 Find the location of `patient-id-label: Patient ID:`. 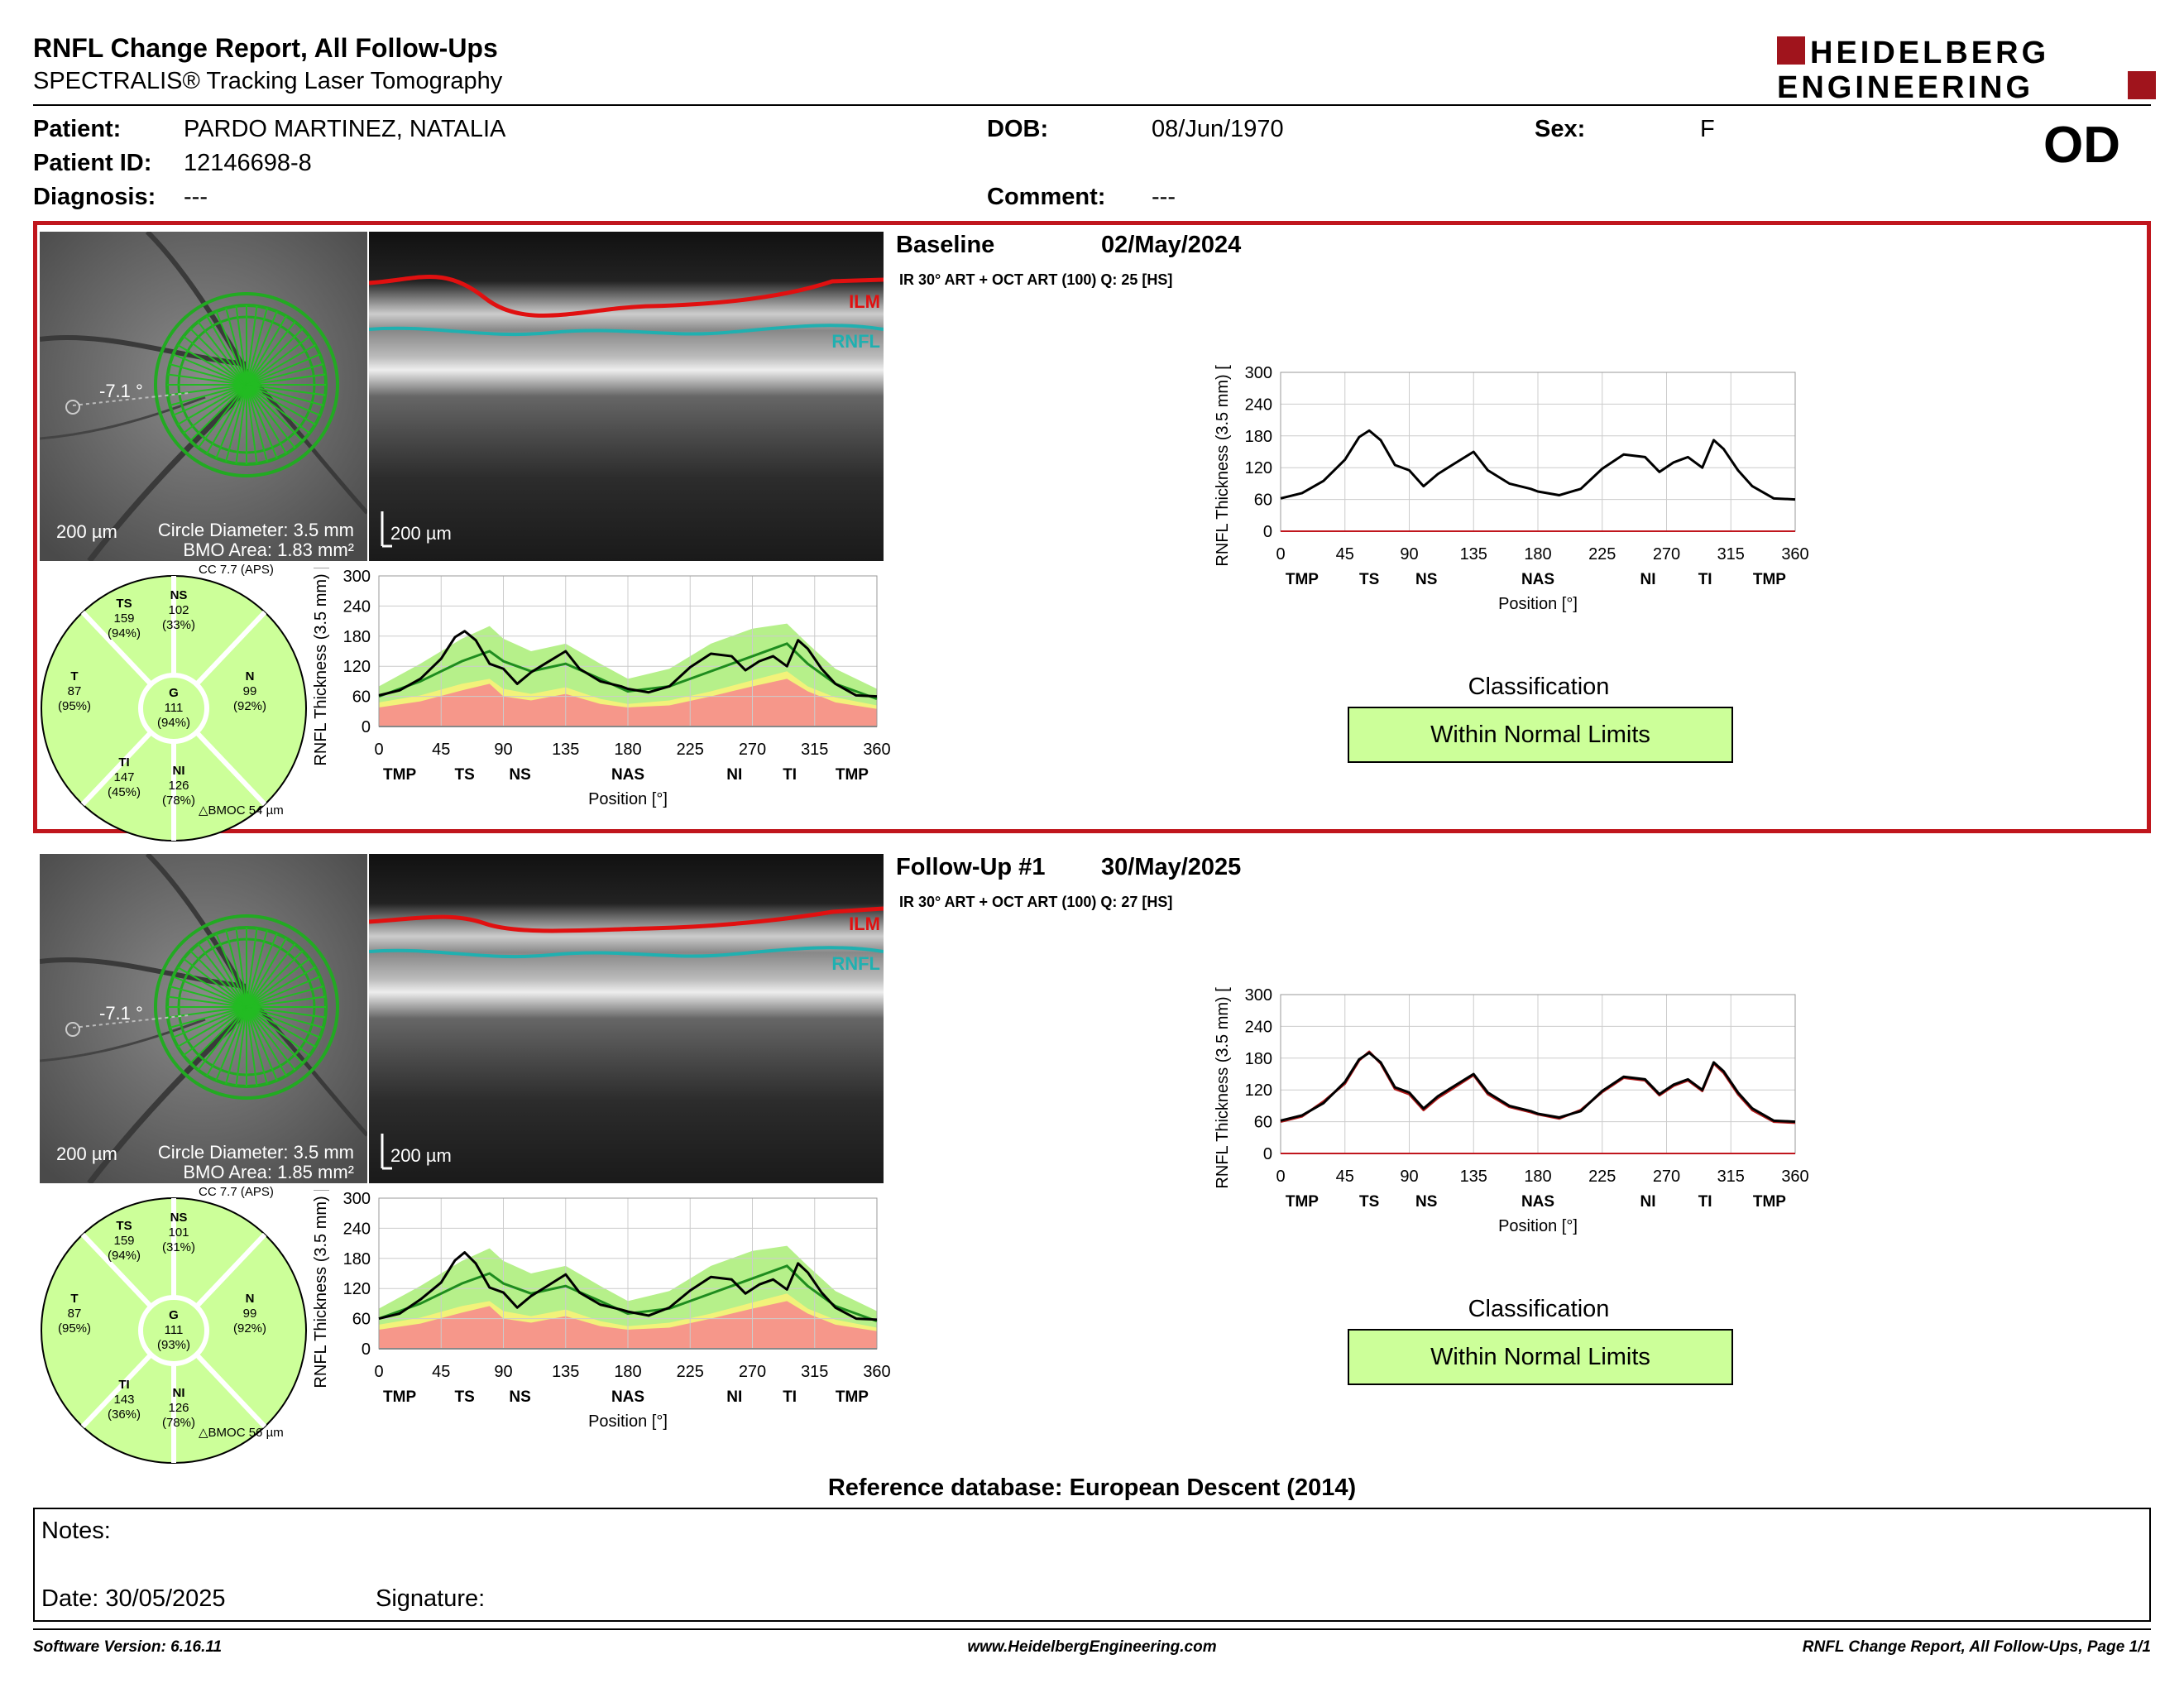

patient-id-label: Patient ID: is located at coordinates (92, 163).